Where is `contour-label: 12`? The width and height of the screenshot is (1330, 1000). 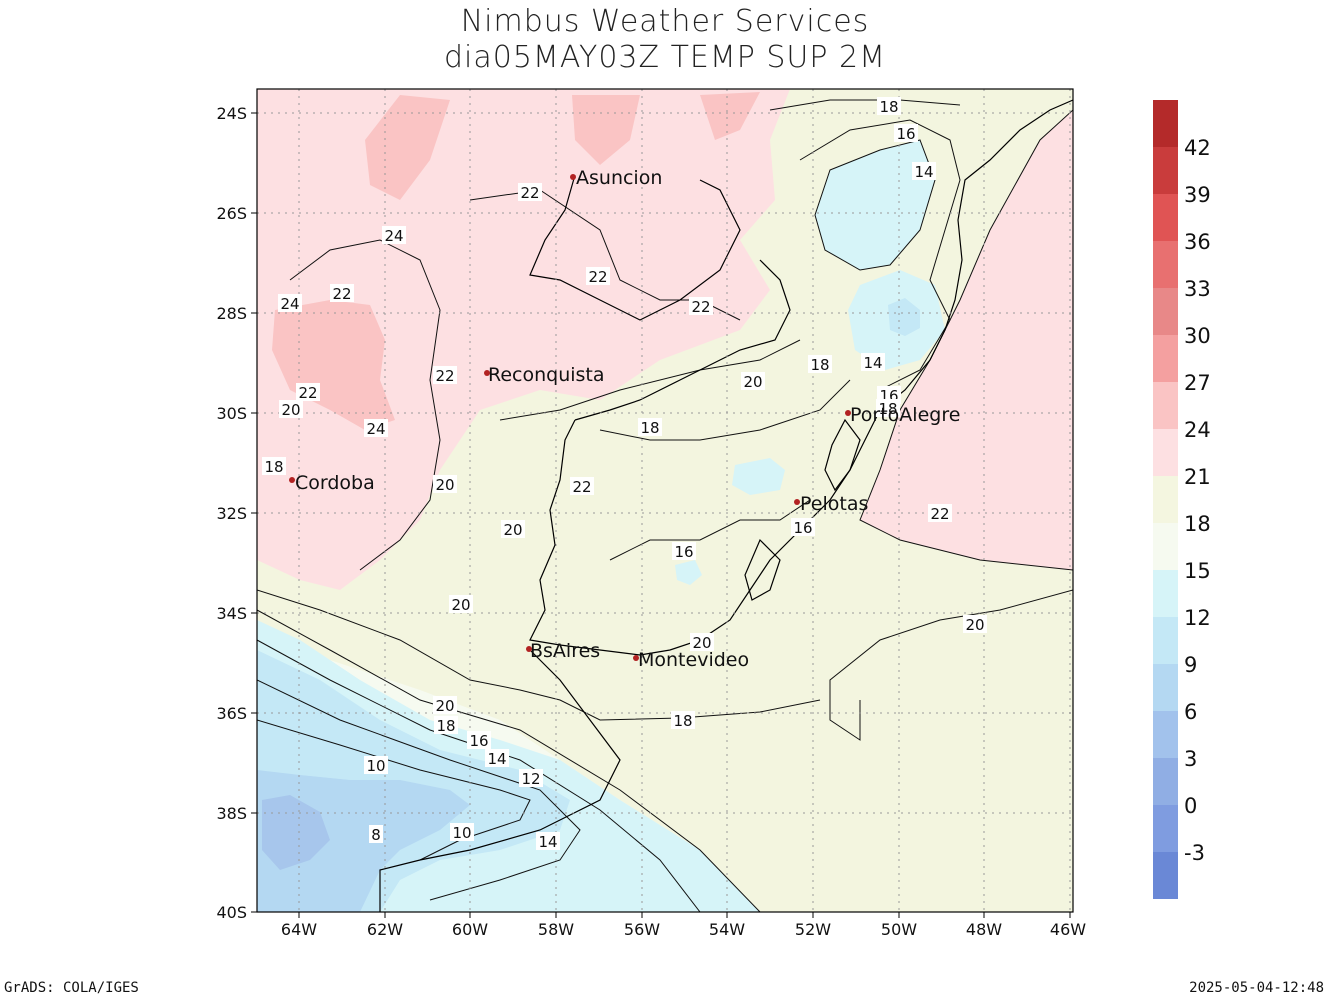 contour-label: 12 is located at coordinates (530, 779).